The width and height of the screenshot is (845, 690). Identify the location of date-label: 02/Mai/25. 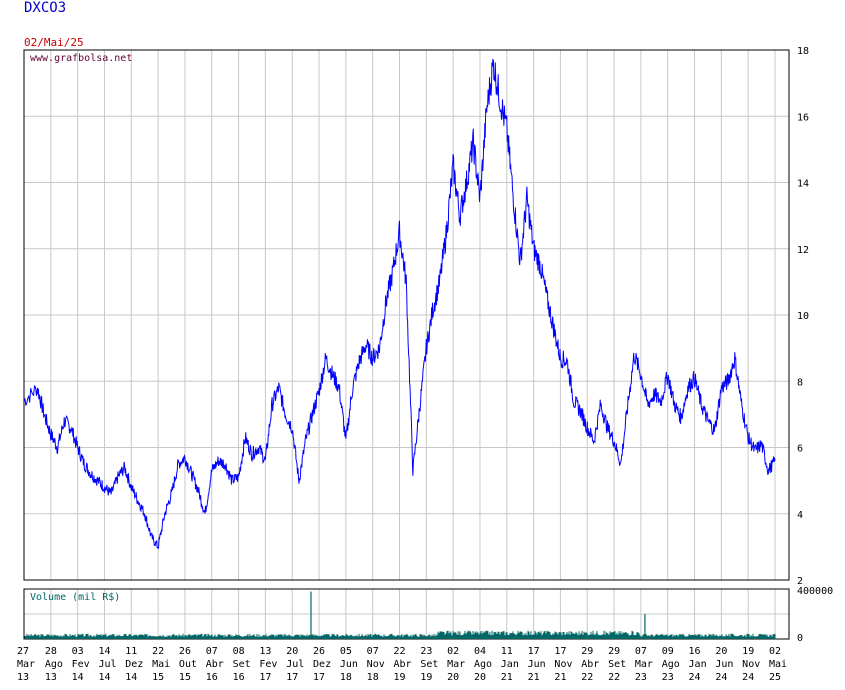
(54, 42).